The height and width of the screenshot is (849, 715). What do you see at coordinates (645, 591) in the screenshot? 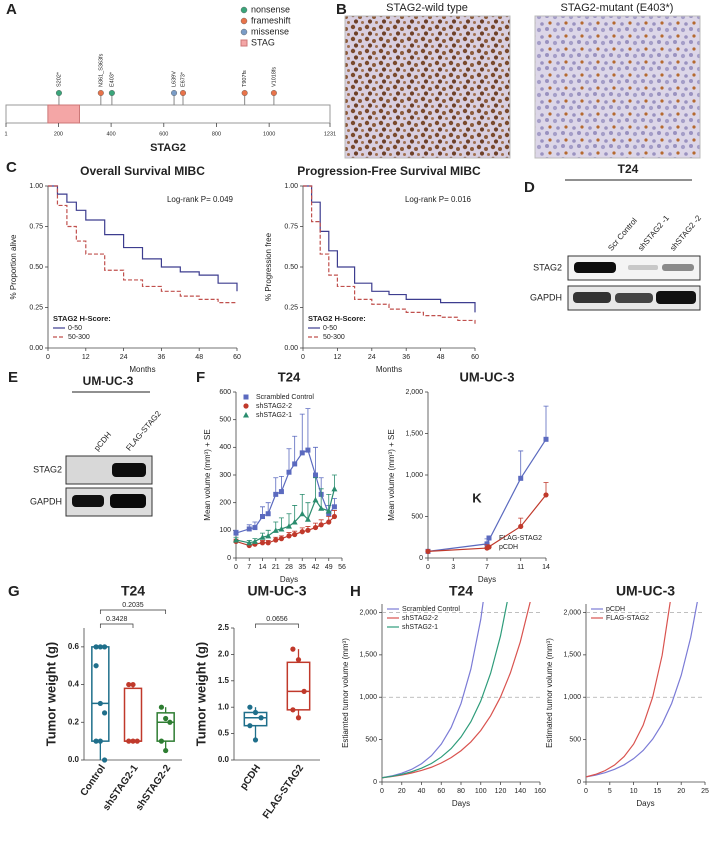
I see `chart-title: UM-UC-3` at bounding box center [645, 591].